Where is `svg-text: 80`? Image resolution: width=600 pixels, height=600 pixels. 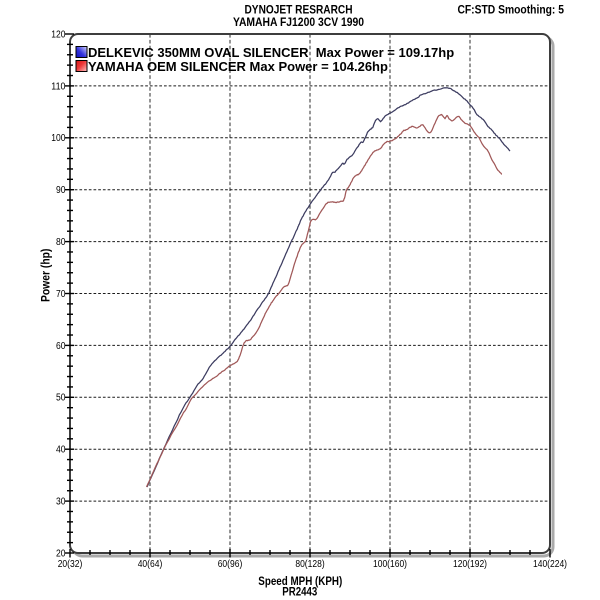
svg-text: 80 is located at coordinates (61, 242).